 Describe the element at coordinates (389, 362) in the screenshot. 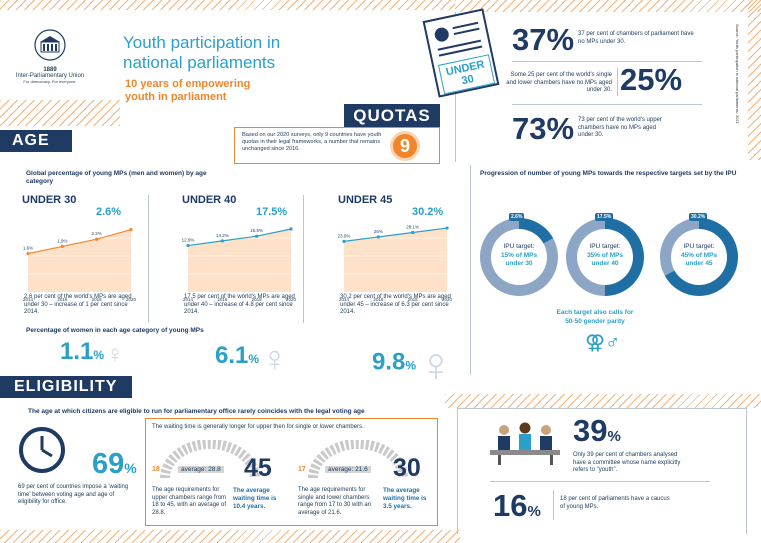

I see `women-value: 9.8` at that location.